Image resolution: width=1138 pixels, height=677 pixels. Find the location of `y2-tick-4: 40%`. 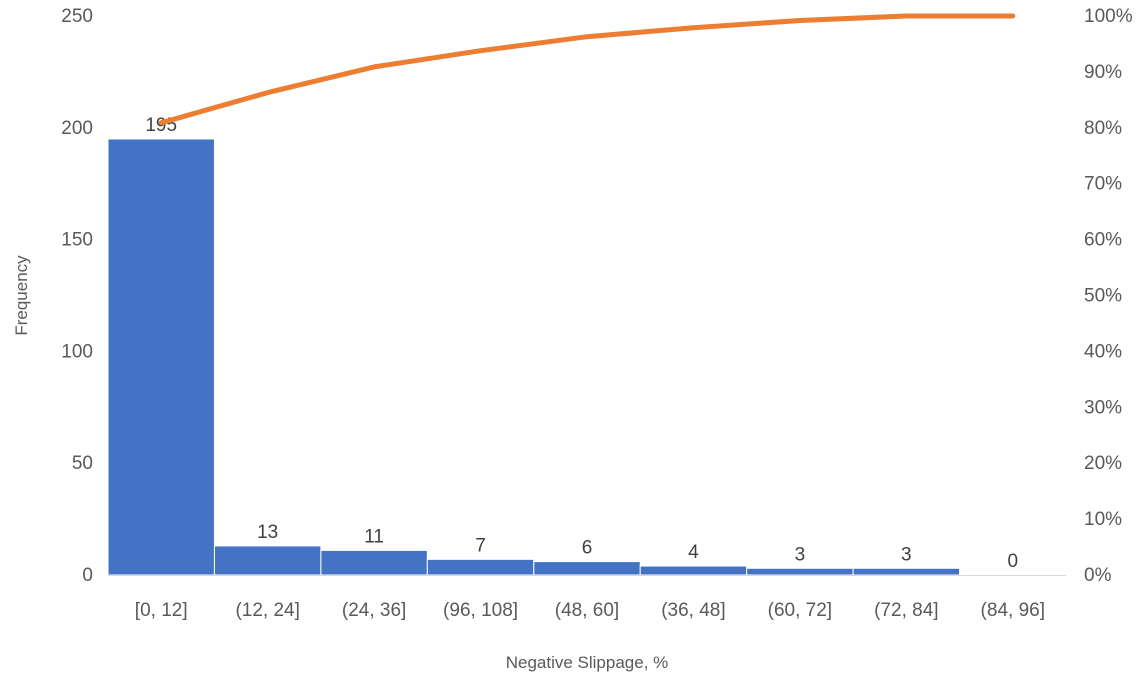

y2-tick-4: 40% is located at coordinates (1103, 351).